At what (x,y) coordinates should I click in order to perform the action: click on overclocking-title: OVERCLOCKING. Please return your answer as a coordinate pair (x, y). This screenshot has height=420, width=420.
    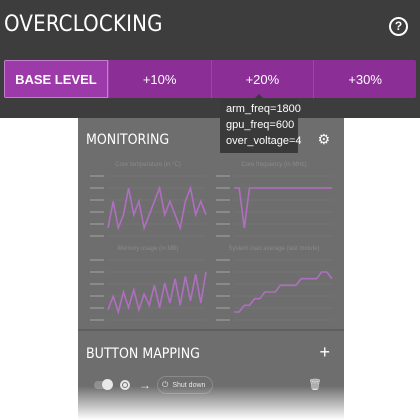
    Looking at the image, I should click on (83, 24).